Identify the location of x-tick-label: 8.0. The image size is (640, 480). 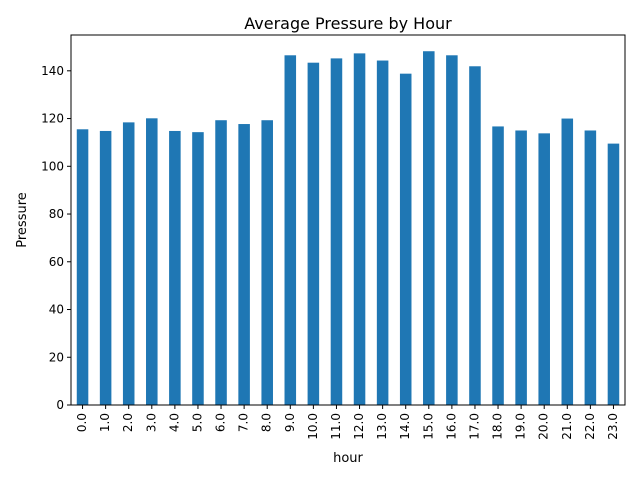
(267, 422).